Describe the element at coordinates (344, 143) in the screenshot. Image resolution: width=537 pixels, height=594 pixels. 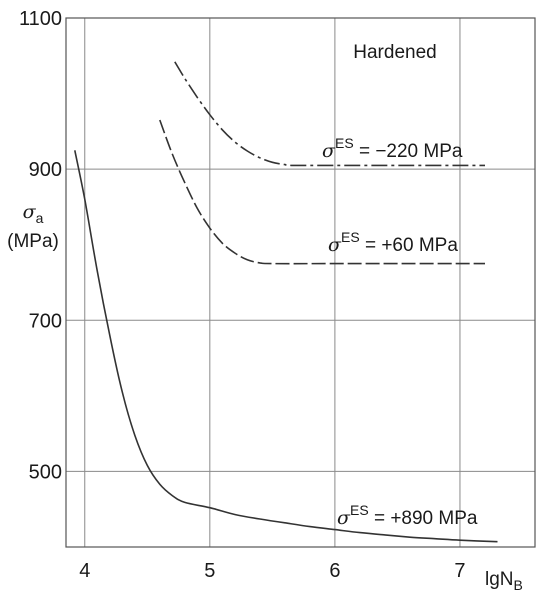
I see `series-label-minus220-sup: ES` at that location.